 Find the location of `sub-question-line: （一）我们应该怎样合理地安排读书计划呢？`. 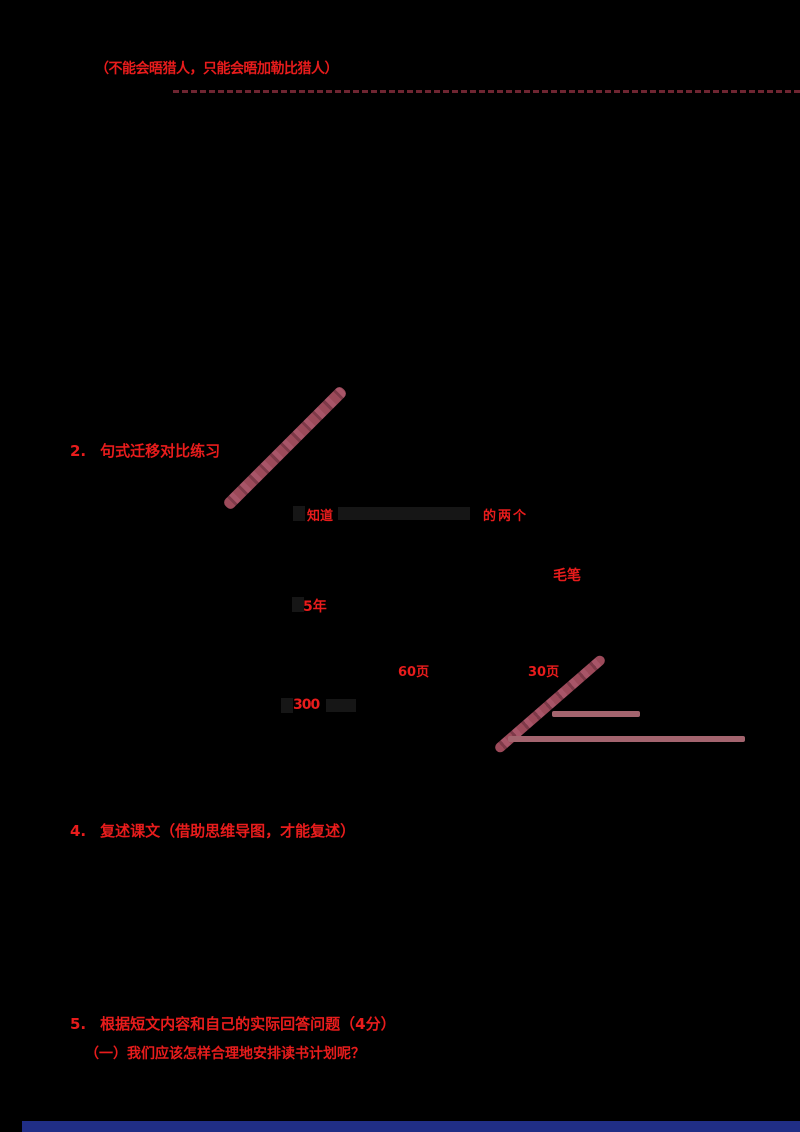

sub-question-line: （一）我们应该怎样合理地安排读书计划呢？ is located at coordinates (225, 1054).